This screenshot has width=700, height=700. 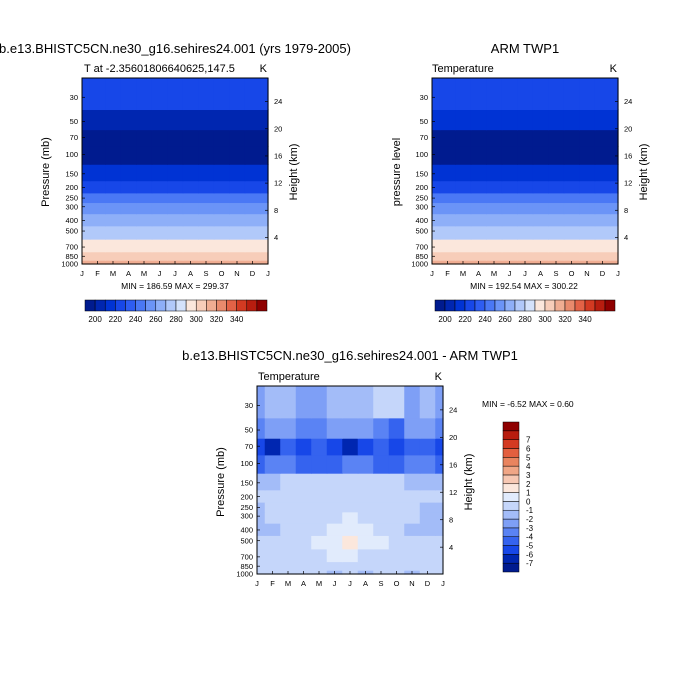 I want to click on pressure-tick-label: 850, so click(x=246, y=566).